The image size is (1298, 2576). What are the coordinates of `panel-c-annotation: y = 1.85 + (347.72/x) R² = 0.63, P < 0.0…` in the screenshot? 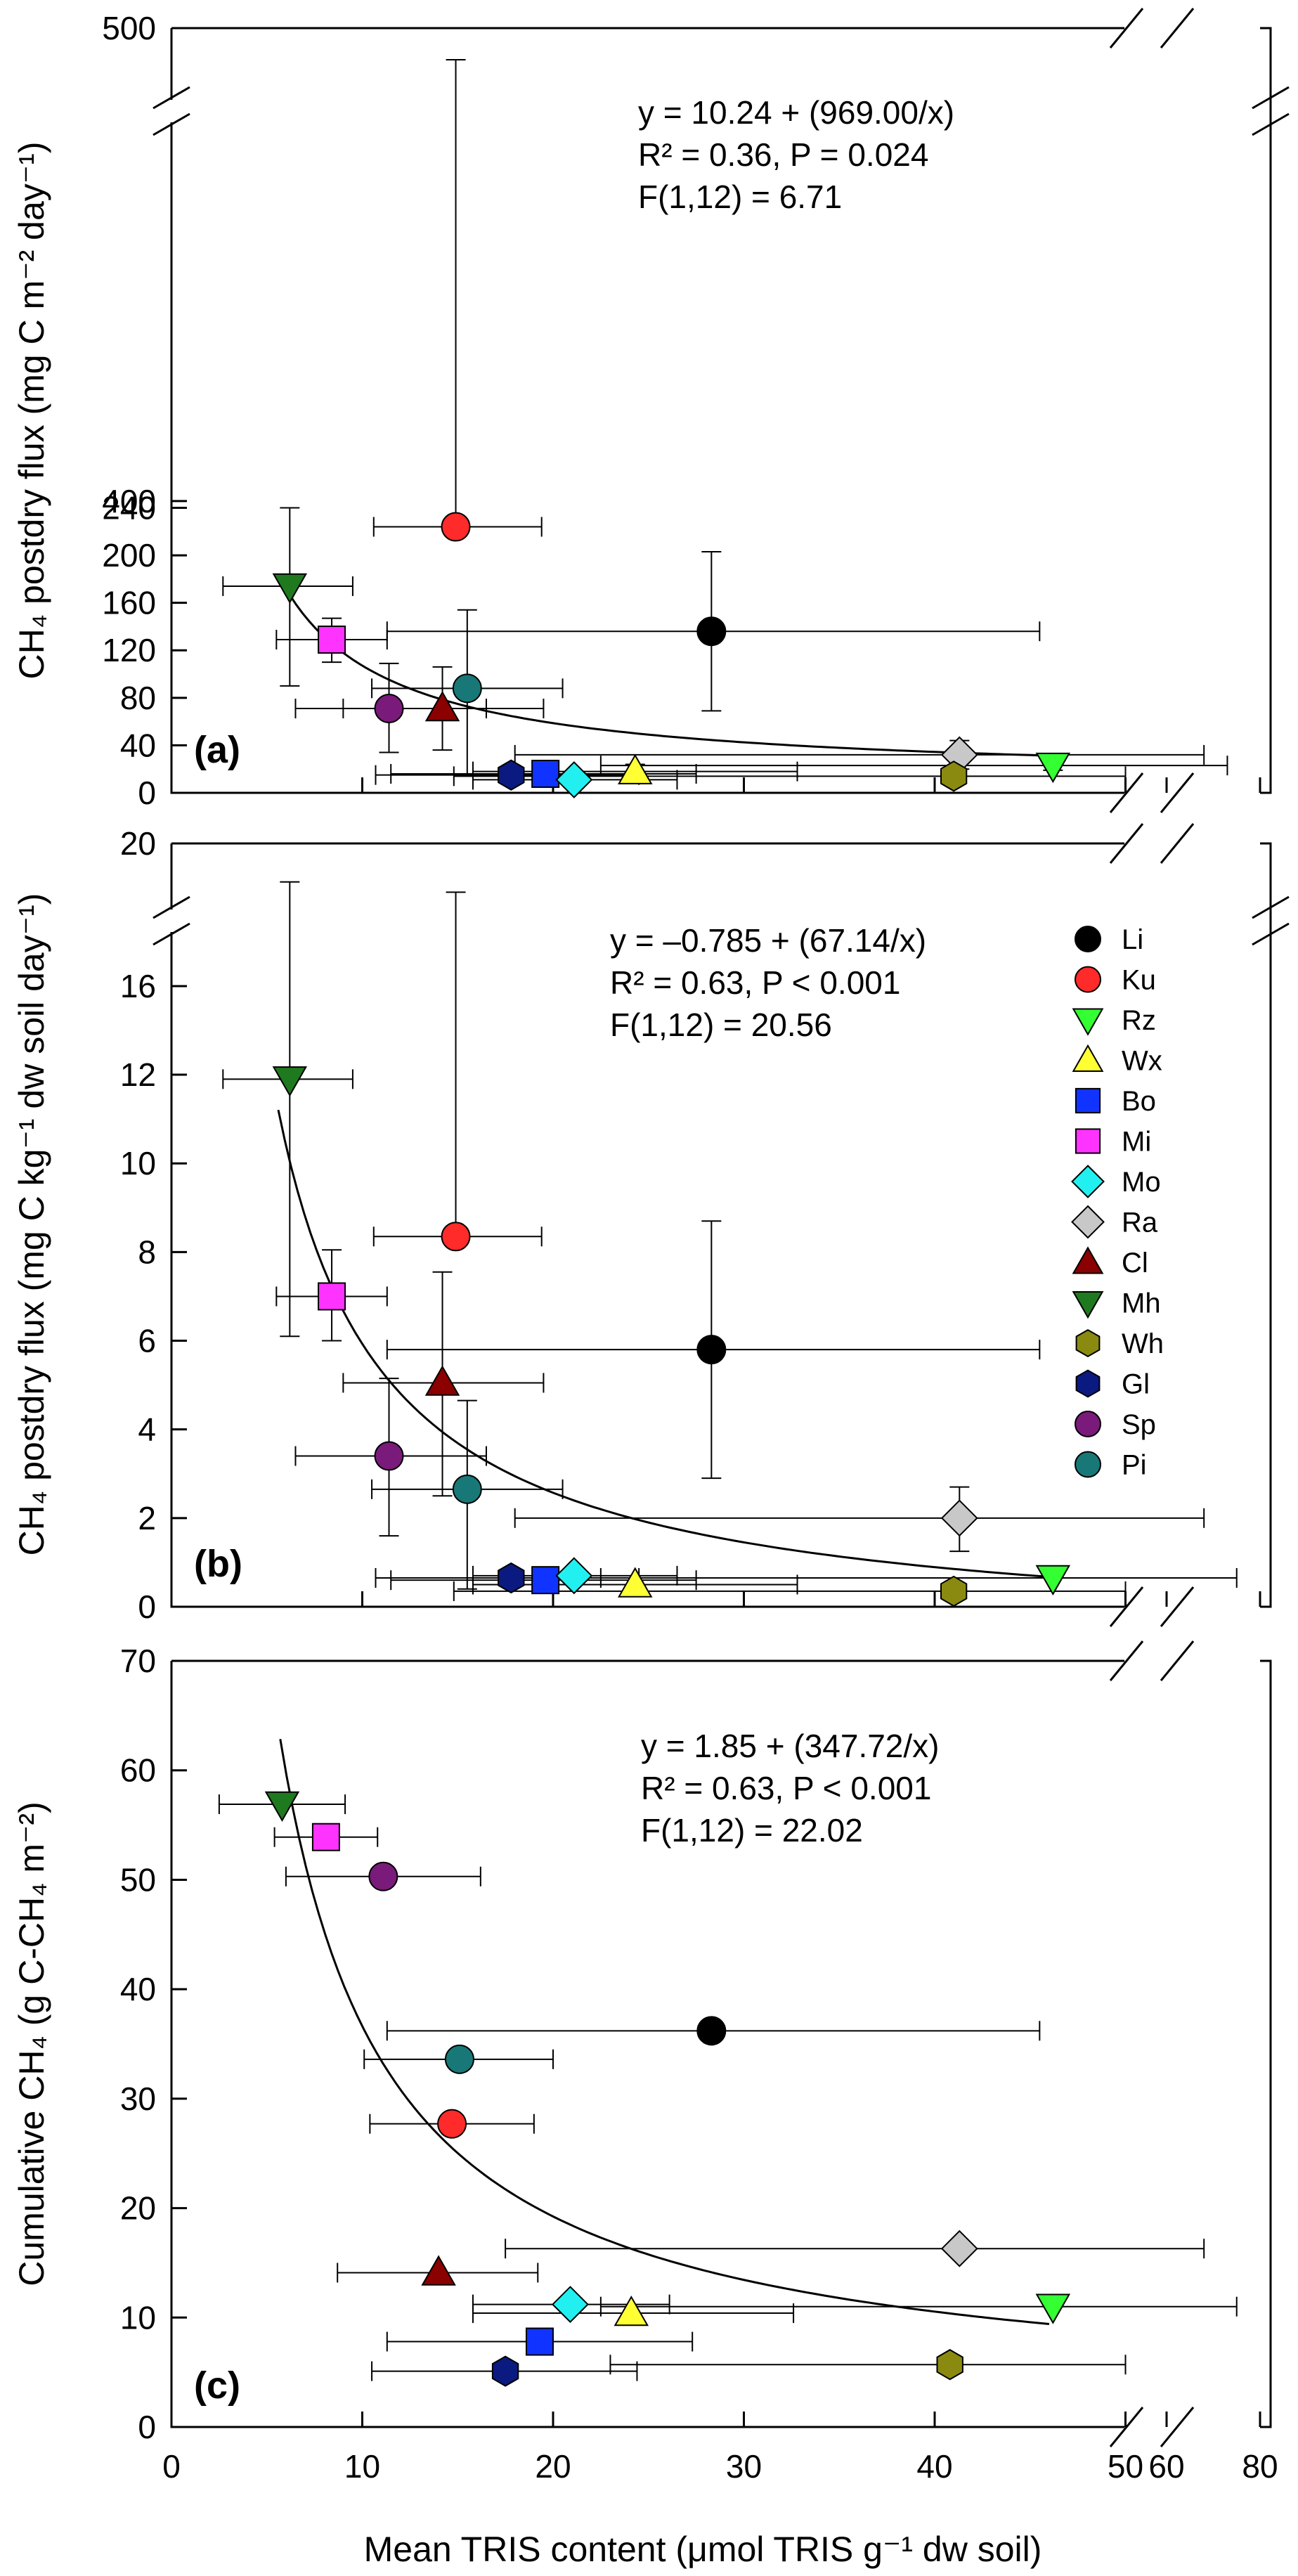 It's located at (790, 1789).